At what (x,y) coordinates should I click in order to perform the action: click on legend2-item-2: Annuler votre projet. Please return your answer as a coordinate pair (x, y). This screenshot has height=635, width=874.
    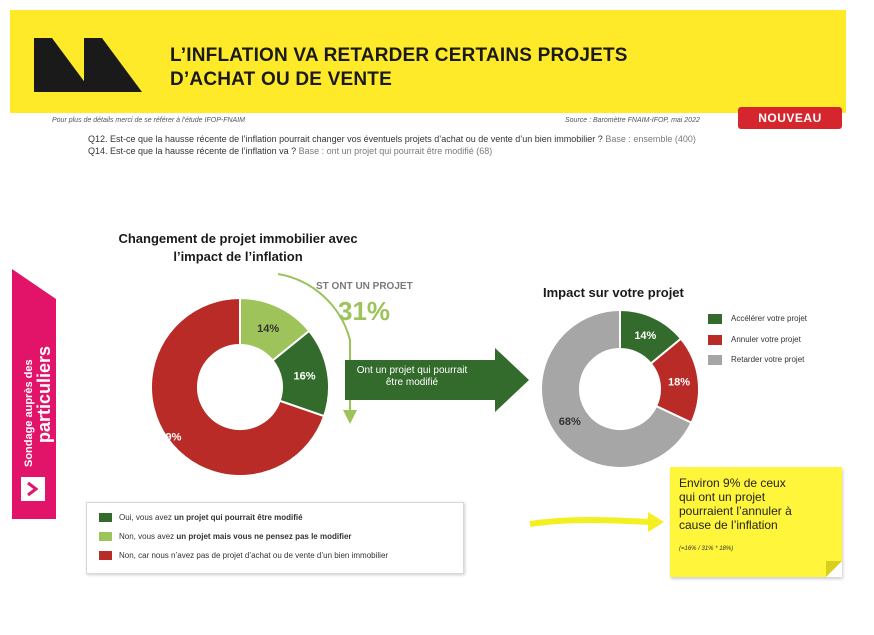
    Looking at the image, I should click on (754, 340).